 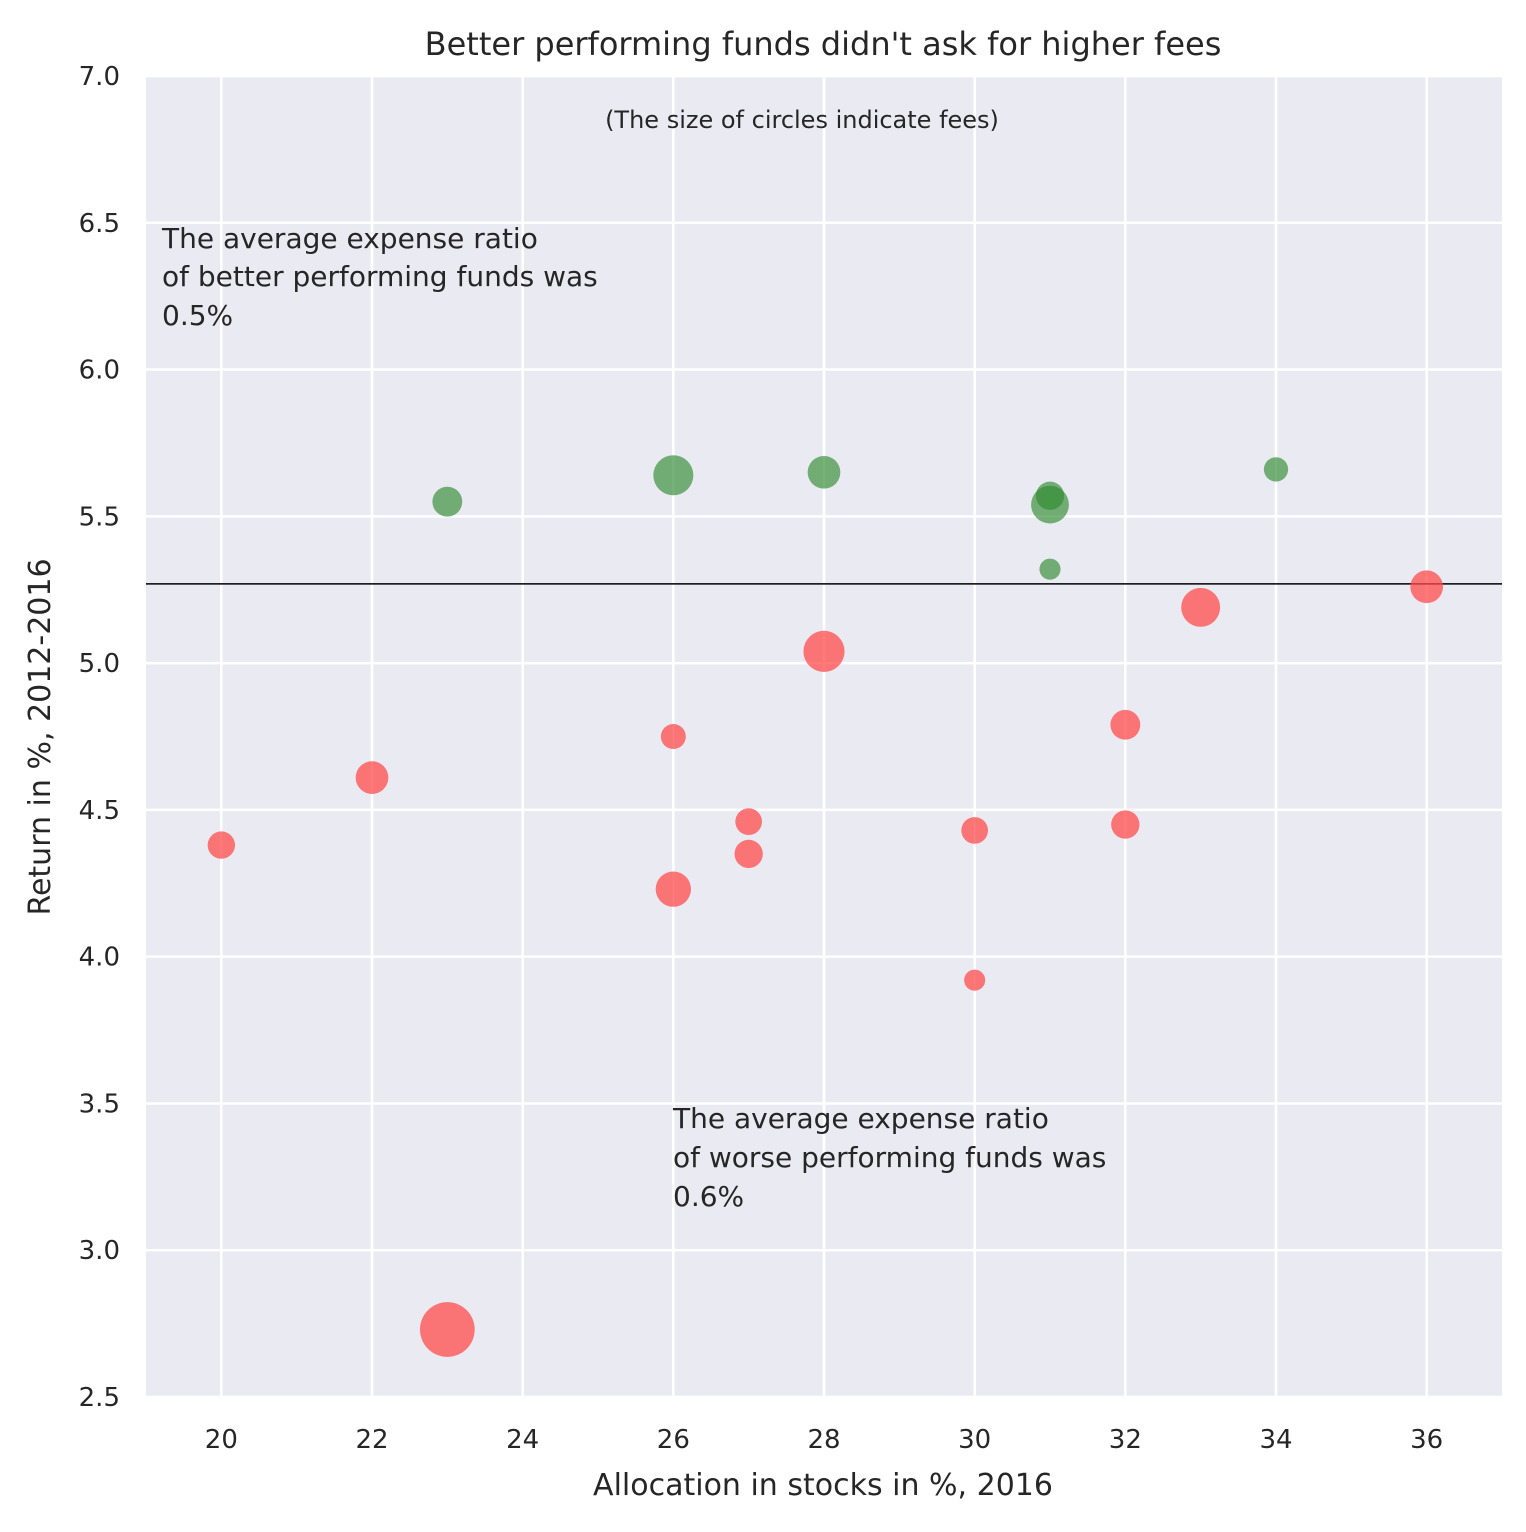 I want to click on y-axis-label: Return in %, 2012-2016, so click(x=40, y=736).